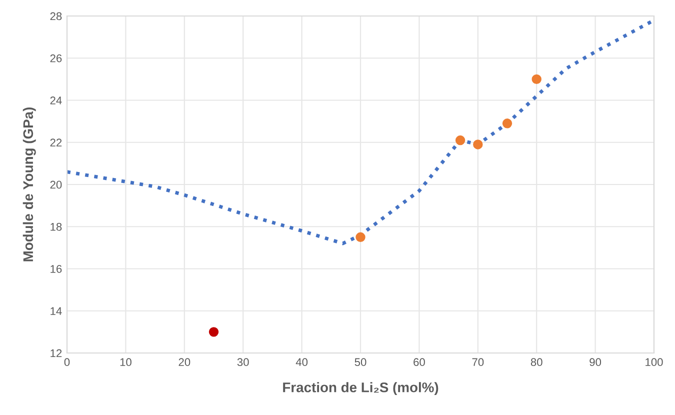  Describe the element at coordinates (56, 269) in the screenshot. I see `y-tick-label: 16` at that location.